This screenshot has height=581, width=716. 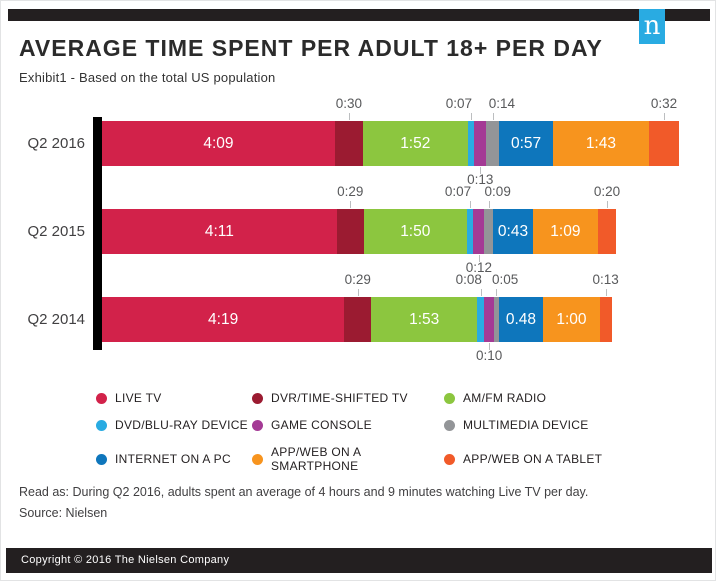 What do you see at coordinates (449, 398) in the screenshot?
I see `legend-dot-am-fm-radio` at bounding box center [449, 398].